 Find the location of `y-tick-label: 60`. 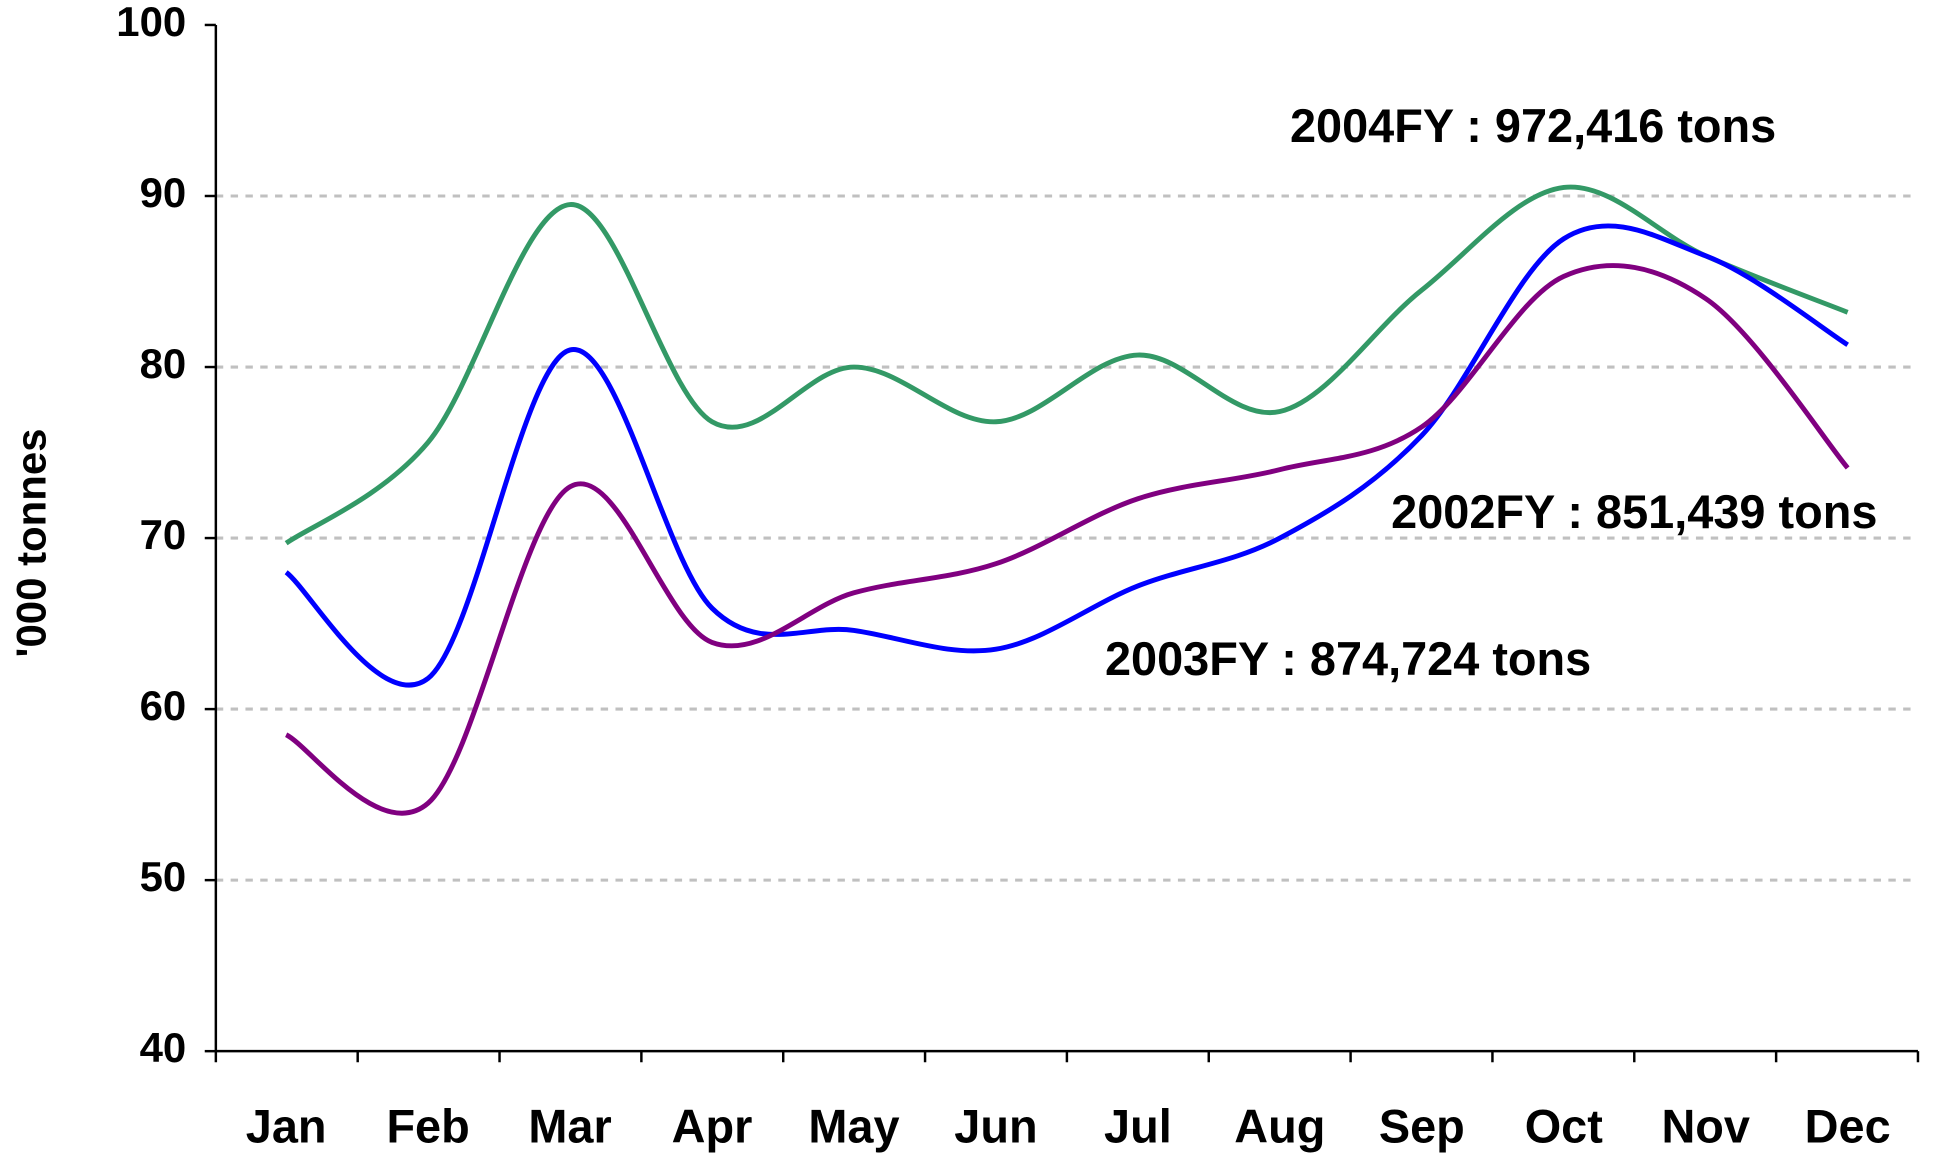

y-tick-label: 60 is located at coordinates (163, 705).